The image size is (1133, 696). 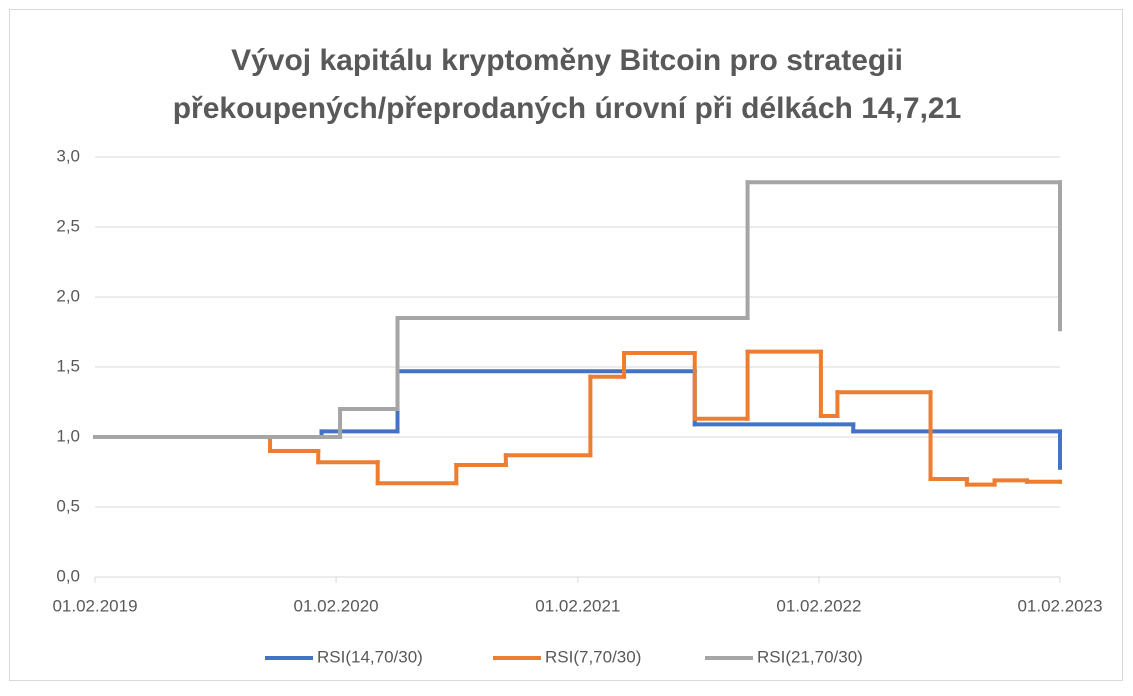 What do you see at coordinates (68, 505) in the screenshot?
I see `y-tick-label: 0,5` at bounding box center [68, 505].